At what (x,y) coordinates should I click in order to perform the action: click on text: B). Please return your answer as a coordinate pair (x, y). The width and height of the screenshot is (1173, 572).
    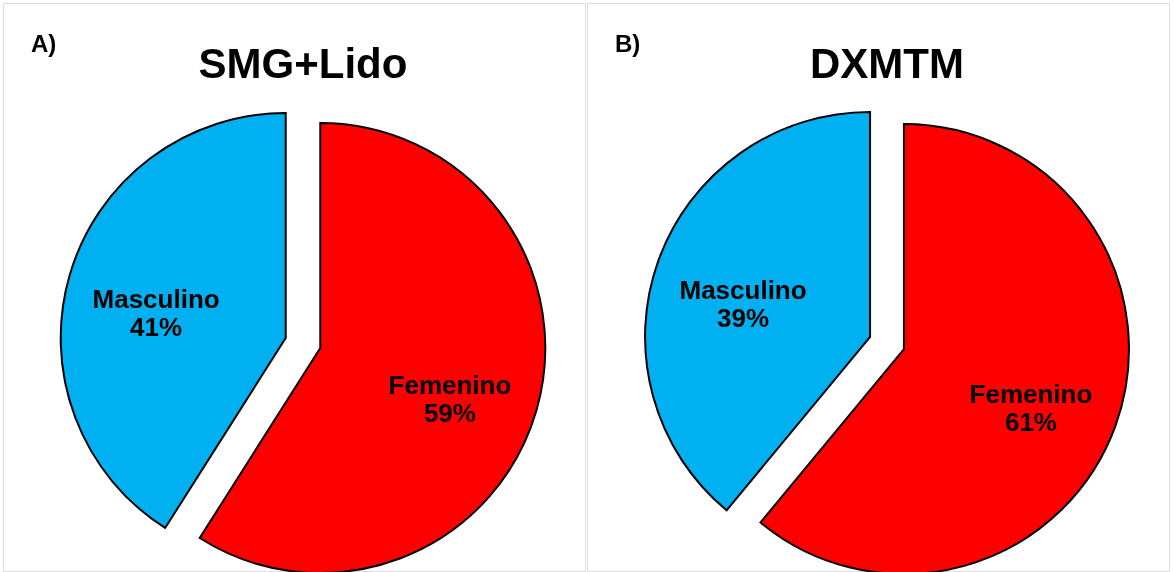
    Looking at the image, I should click on (628, 43).